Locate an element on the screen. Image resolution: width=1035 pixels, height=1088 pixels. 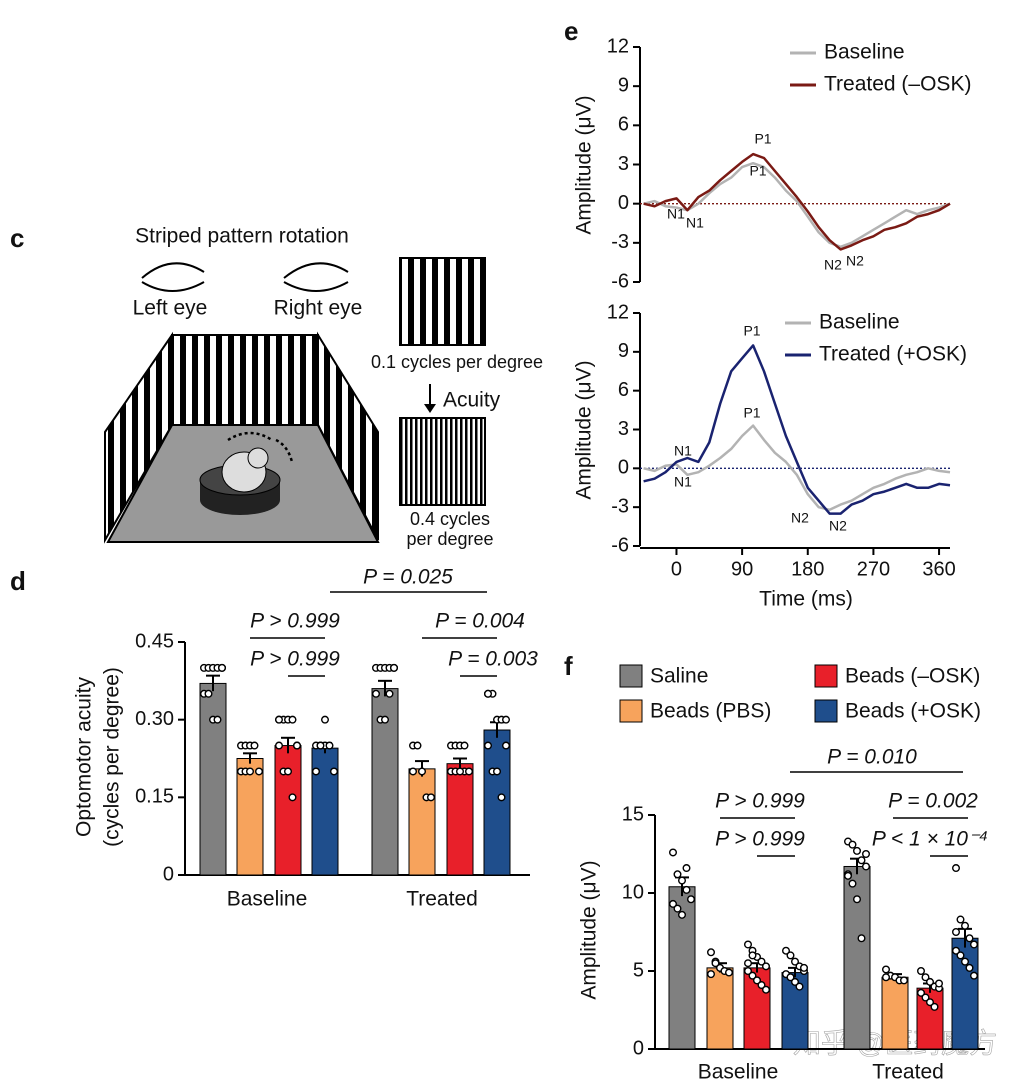
legend-swatch is located at coordinates (631, 711).